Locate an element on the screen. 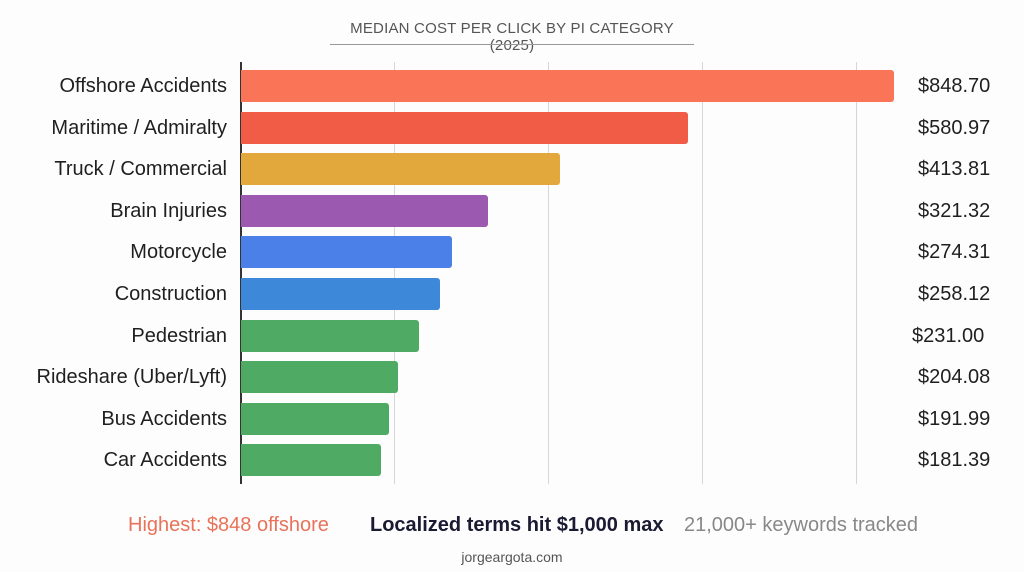  category-label: Pedestrian is located at coordinates (179, 336).